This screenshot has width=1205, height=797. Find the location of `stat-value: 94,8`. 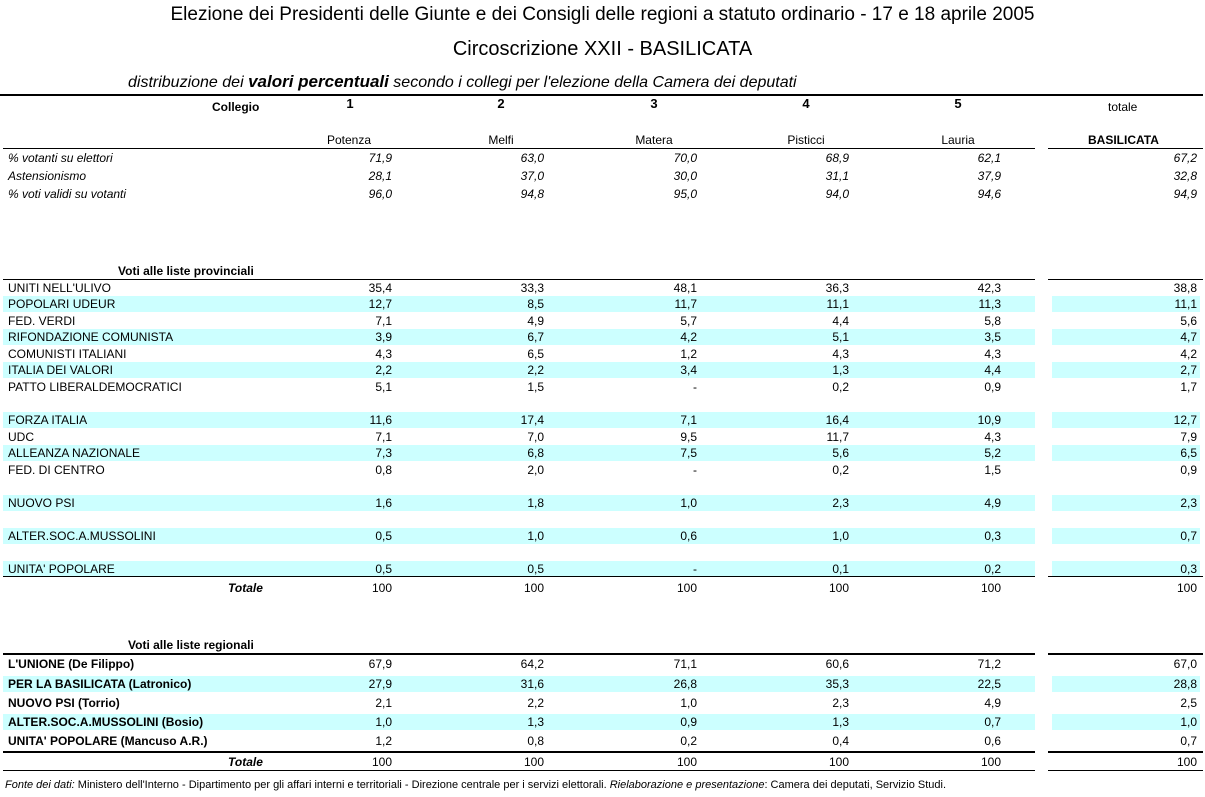

stat-value: 94,8 is located at coordinates (532, 194).